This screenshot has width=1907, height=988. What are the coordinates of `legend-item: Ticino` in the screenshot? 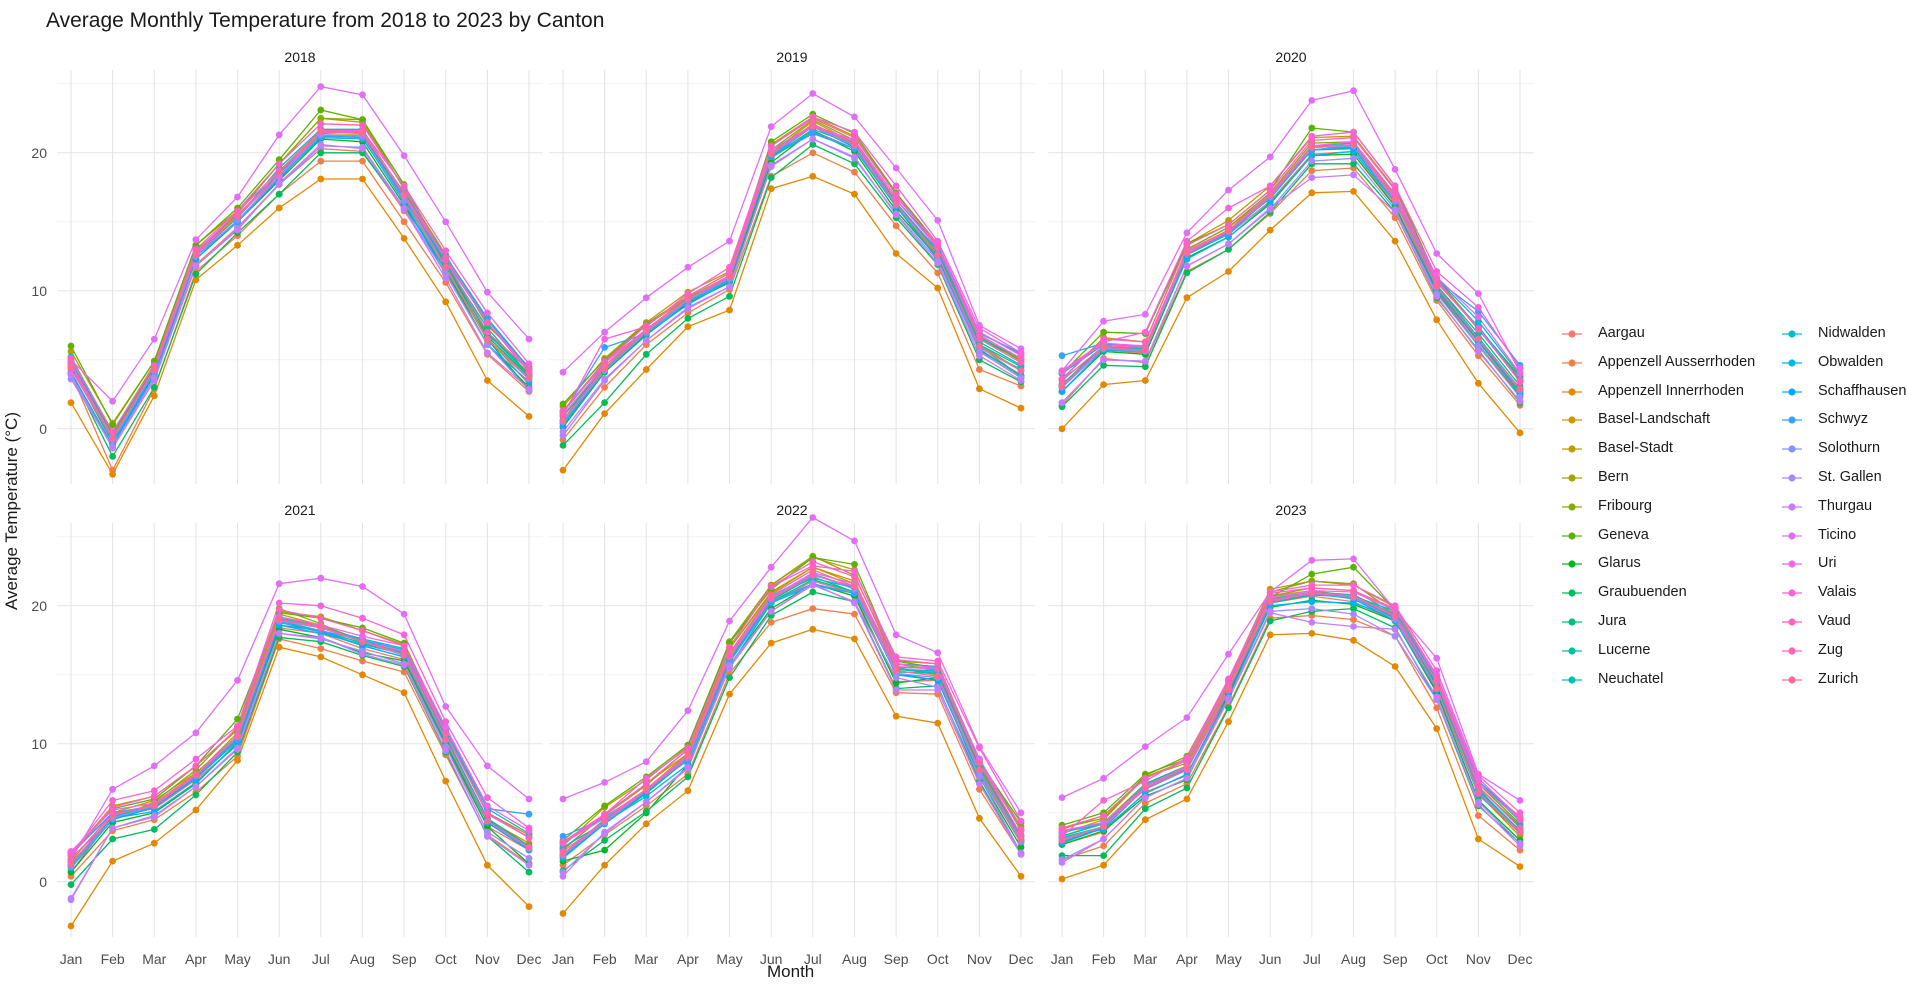 It's located at (1843, 536).